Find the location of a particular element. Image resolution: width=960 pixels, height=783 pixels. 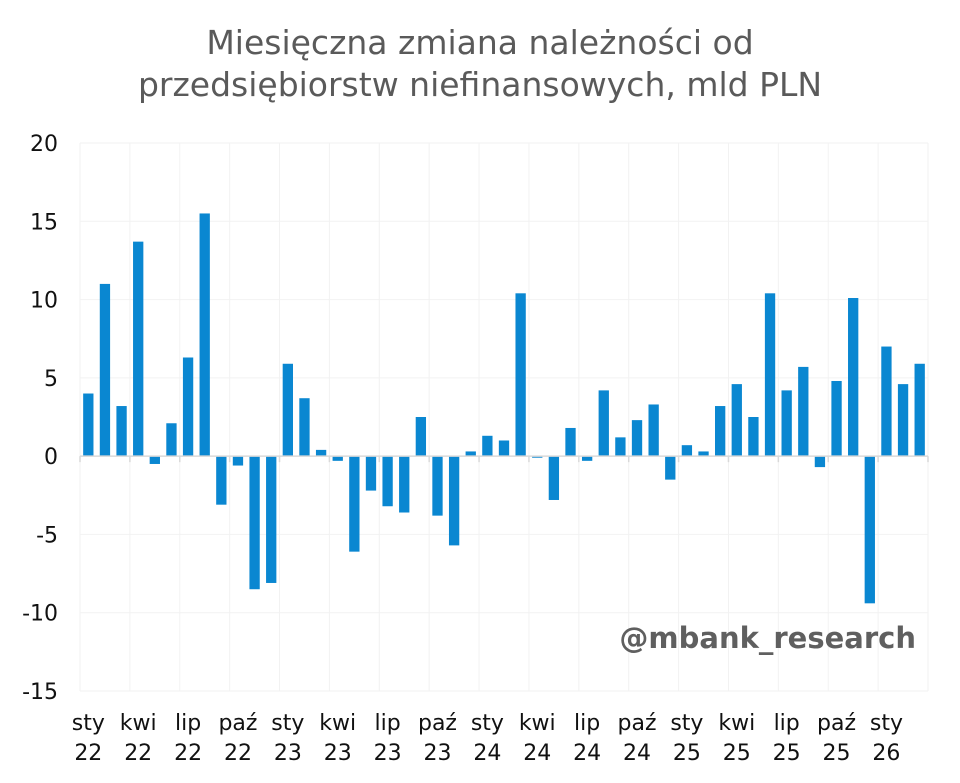

y-tick-label: -10 is located at coordinates (40, 614).